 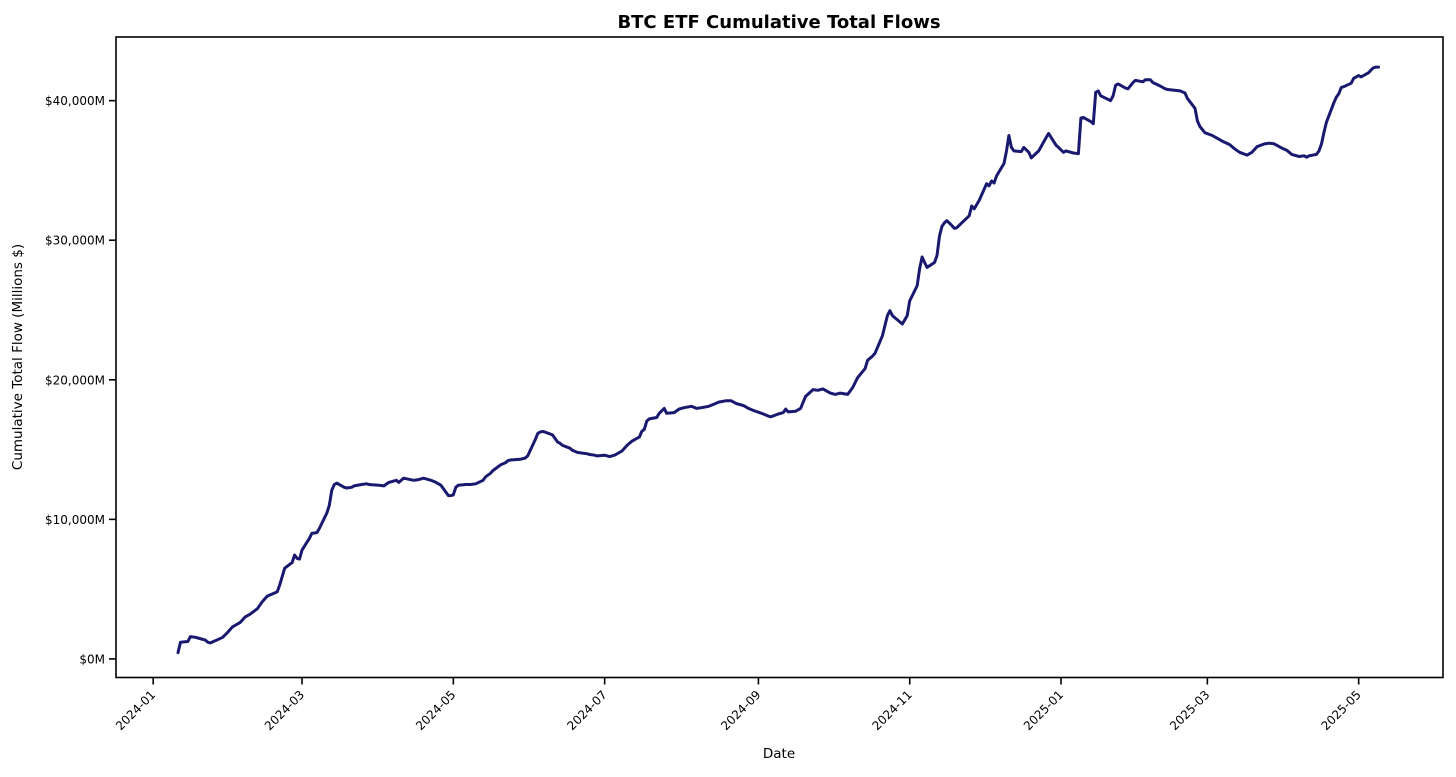 I want to click on x-tick-label: 2025-01, so click(x=1043, y=710).